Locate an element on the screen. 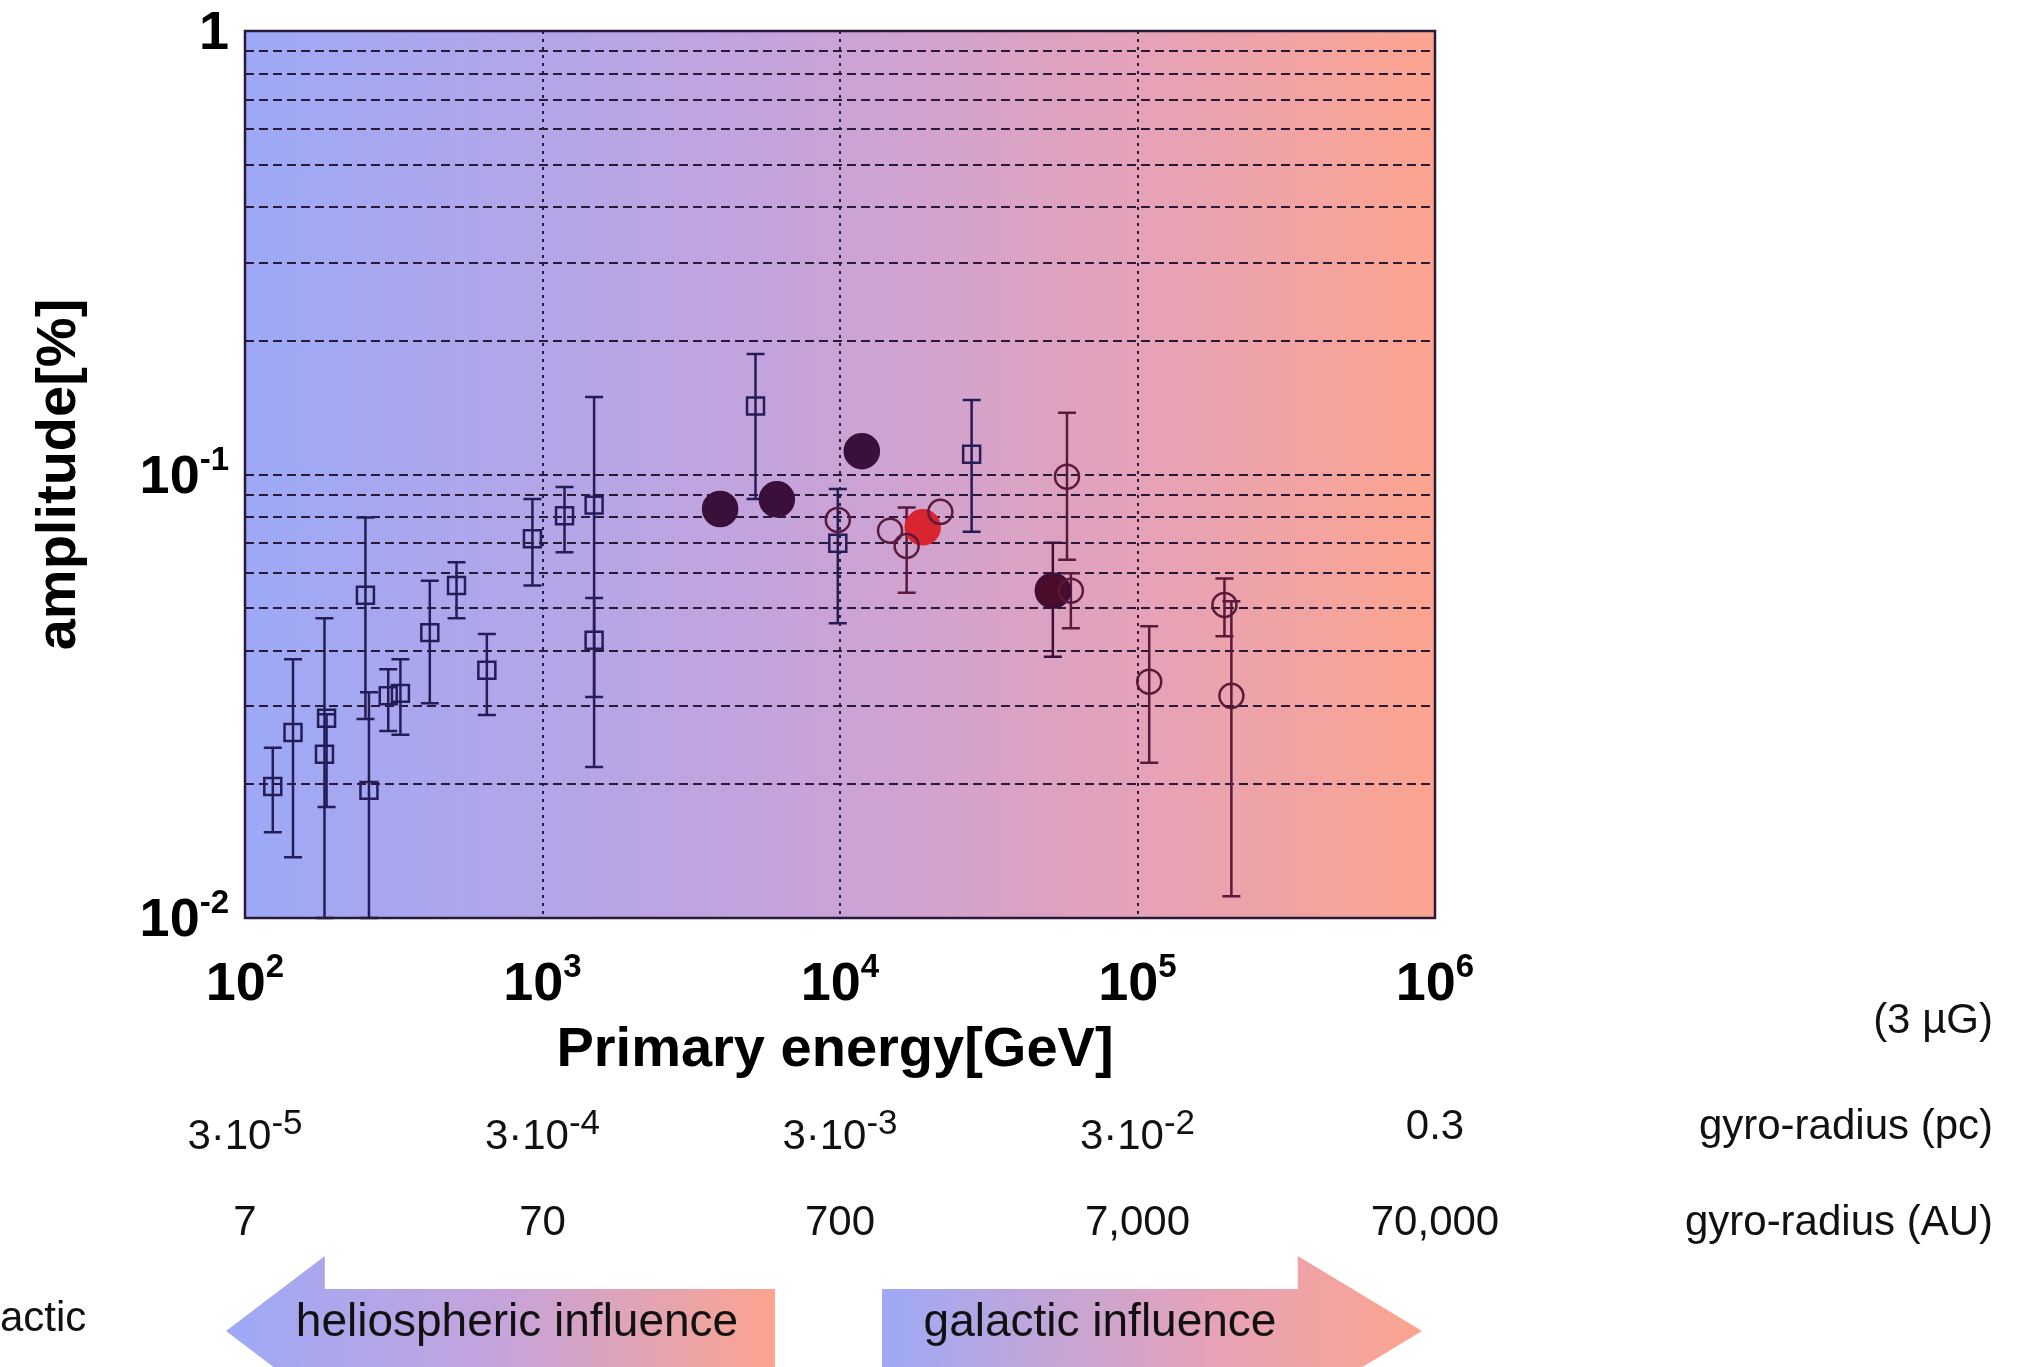  text: 3·10$^{-5}$ is located at coordinates (245, 1130).